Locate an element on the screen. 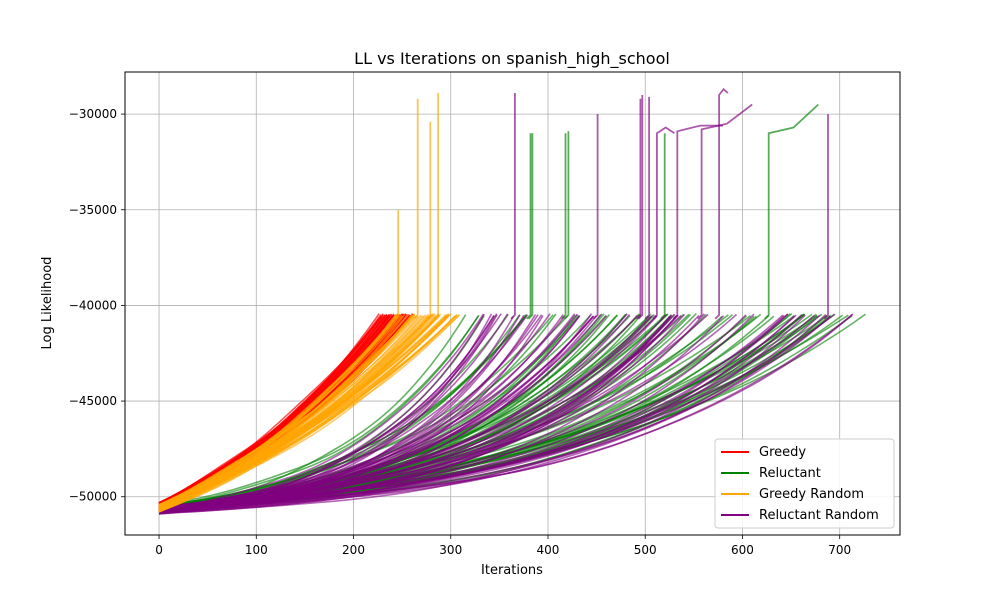 This screenshot has width=1000, height=604. legend-label: Greedy is located at coordinates (782, 452).